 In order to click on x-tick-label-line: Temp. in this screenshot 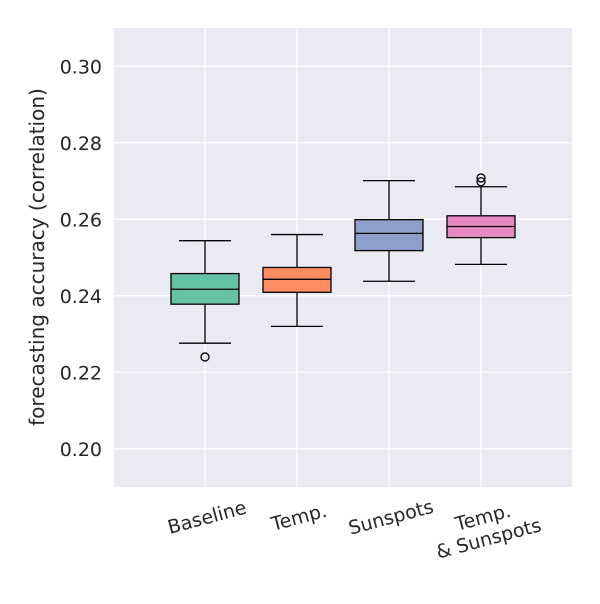, I will do `click(298, 518)`.